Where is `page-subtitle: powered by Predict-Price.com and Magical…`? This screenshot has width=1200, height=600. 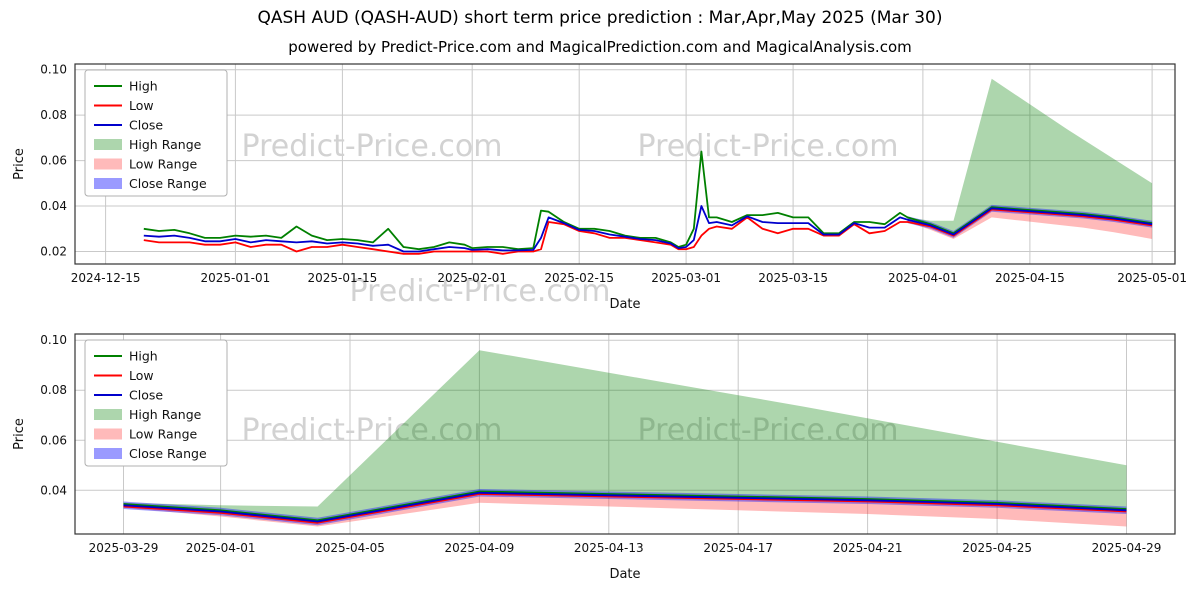
page-subtitle: powered by Predict-Price.com and Magical… is located at coordinates (600, 47).